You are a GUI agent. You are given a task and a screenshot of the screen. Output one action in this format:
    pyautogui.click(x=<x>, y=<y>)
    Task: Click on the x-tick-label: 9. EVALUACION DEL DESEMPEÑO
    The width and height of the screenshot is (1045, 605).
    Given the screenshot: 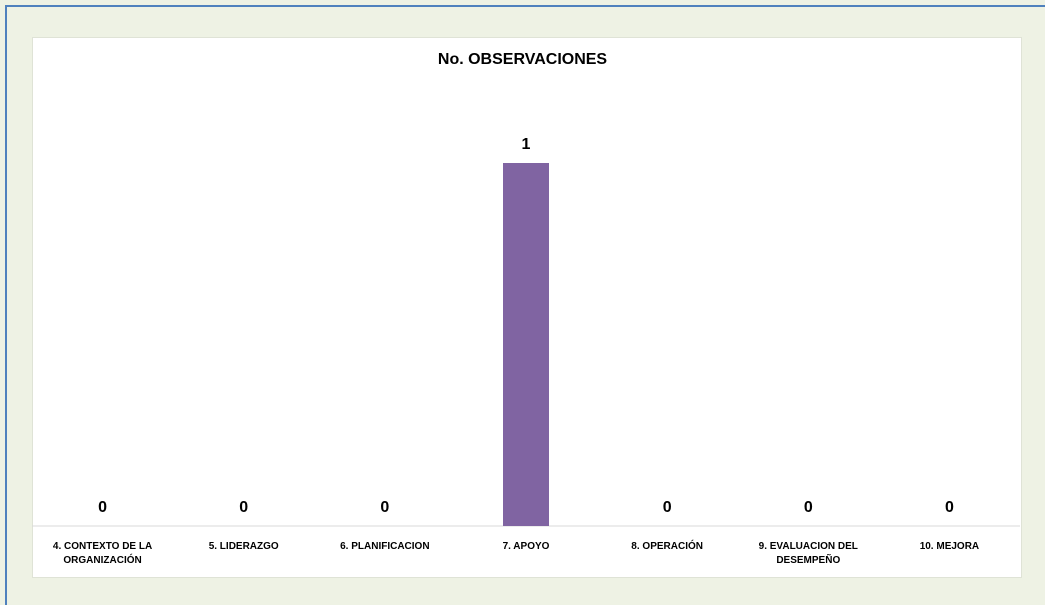 What is the action you would take?
    pyautogui.click(x=808, y=553)
    